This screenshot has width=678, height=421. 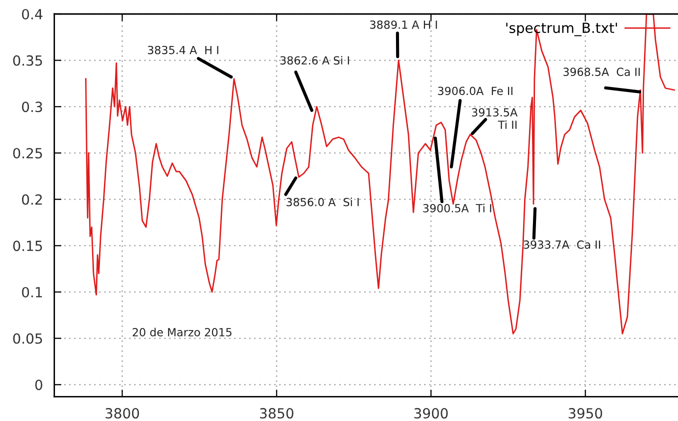 I want to click on annotation: 3835.4 A H I, so click(x=183, y=50).